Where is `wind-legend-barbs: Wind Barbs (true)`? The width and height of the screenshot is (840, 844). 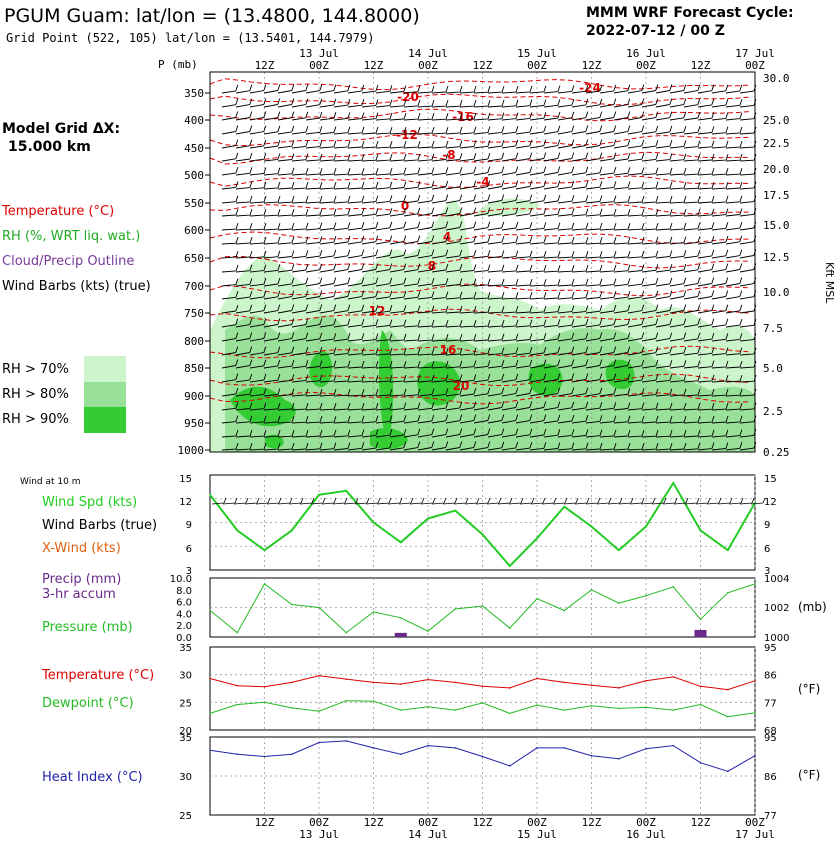 wind-legend-barbs: Wind Barbs (true) is located at coordinates (99, 525).